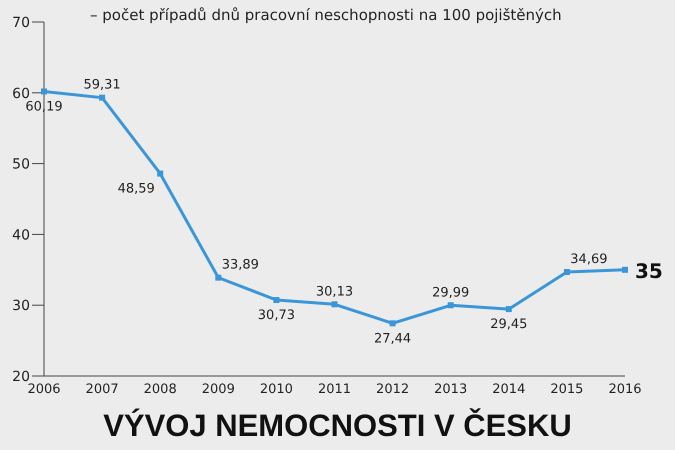 The height and width of the screenshot is (450, 675). Describe the element at coordinates (21, 235) in the screenshot. I see `y-tick-label: 40` at that location.